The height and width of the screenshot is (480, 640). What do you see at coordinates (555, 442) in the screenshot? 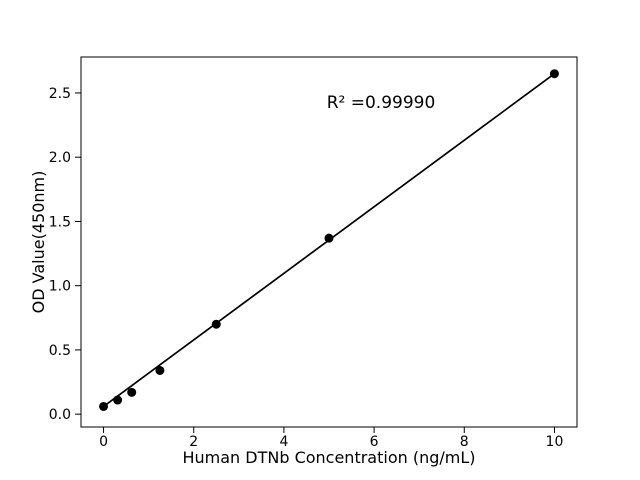
I see `x-tick-label: 10` at bounding box center [555, 442].